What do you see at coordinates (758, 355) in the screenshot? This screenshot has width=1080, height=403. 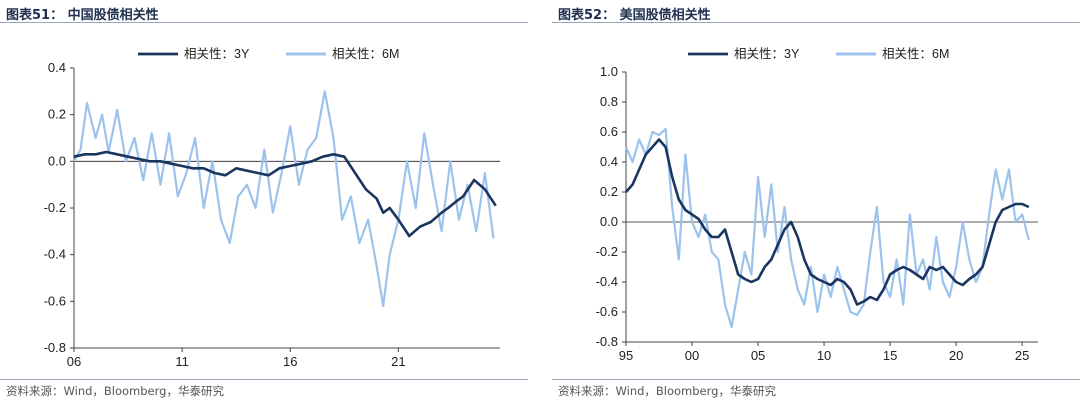 I see `x-tick-label: 05` at bounding box center [758, 355].